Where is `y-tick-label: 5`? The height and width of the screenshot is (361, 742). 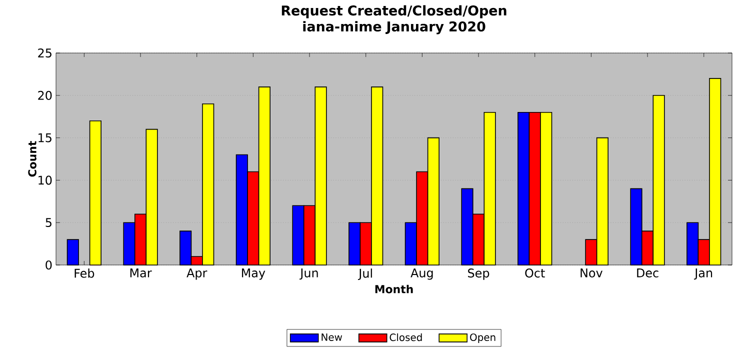
y-tick-label: 5 is located at coordinates (49, 223).